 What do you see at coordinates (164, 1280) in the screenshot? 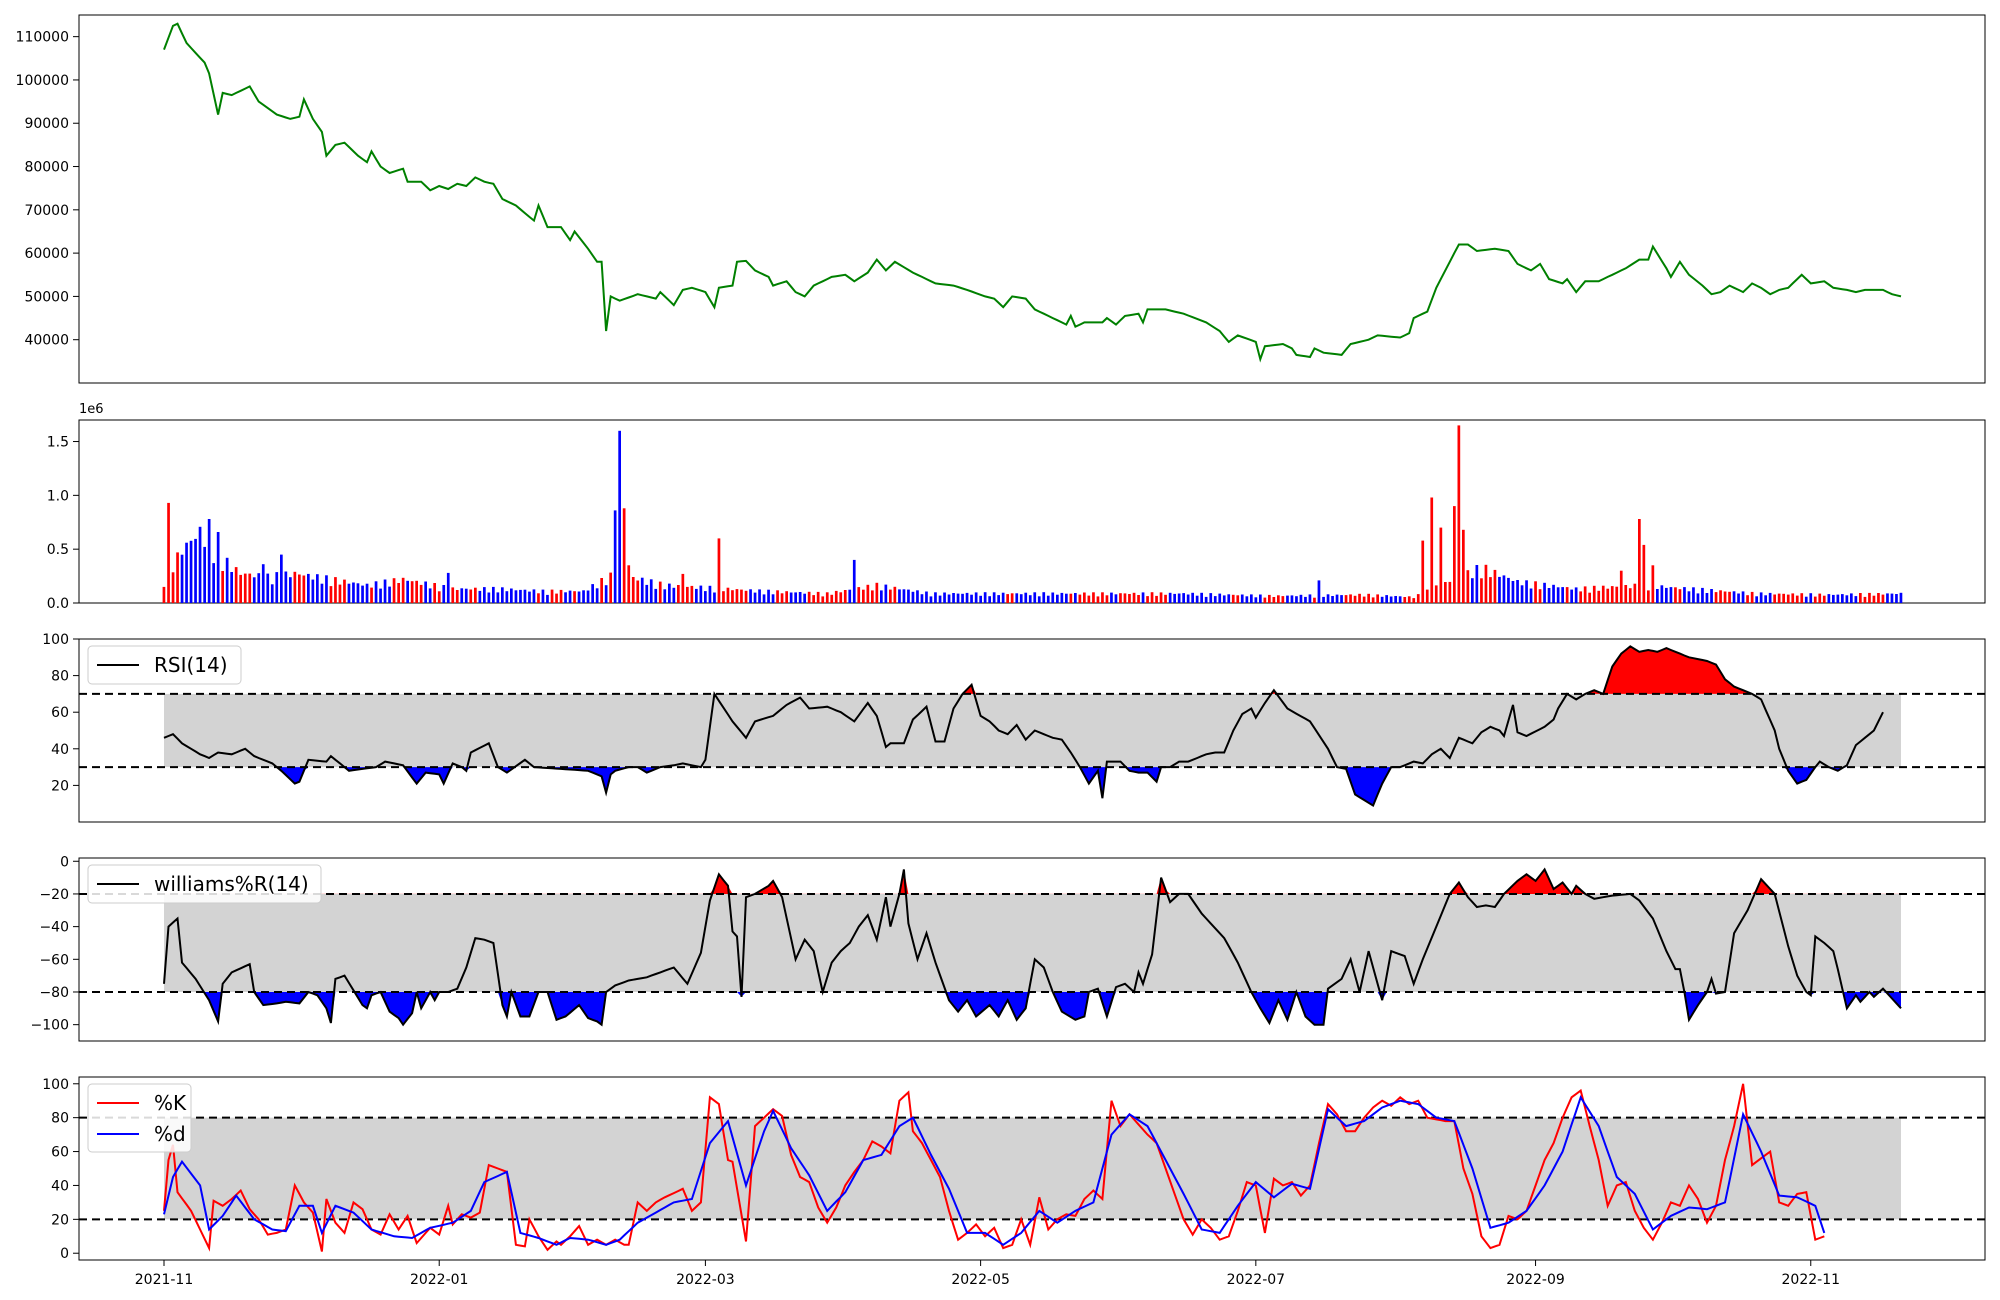
I see `x-tick-label: 2021-11` at bounding box center [164, 1280].